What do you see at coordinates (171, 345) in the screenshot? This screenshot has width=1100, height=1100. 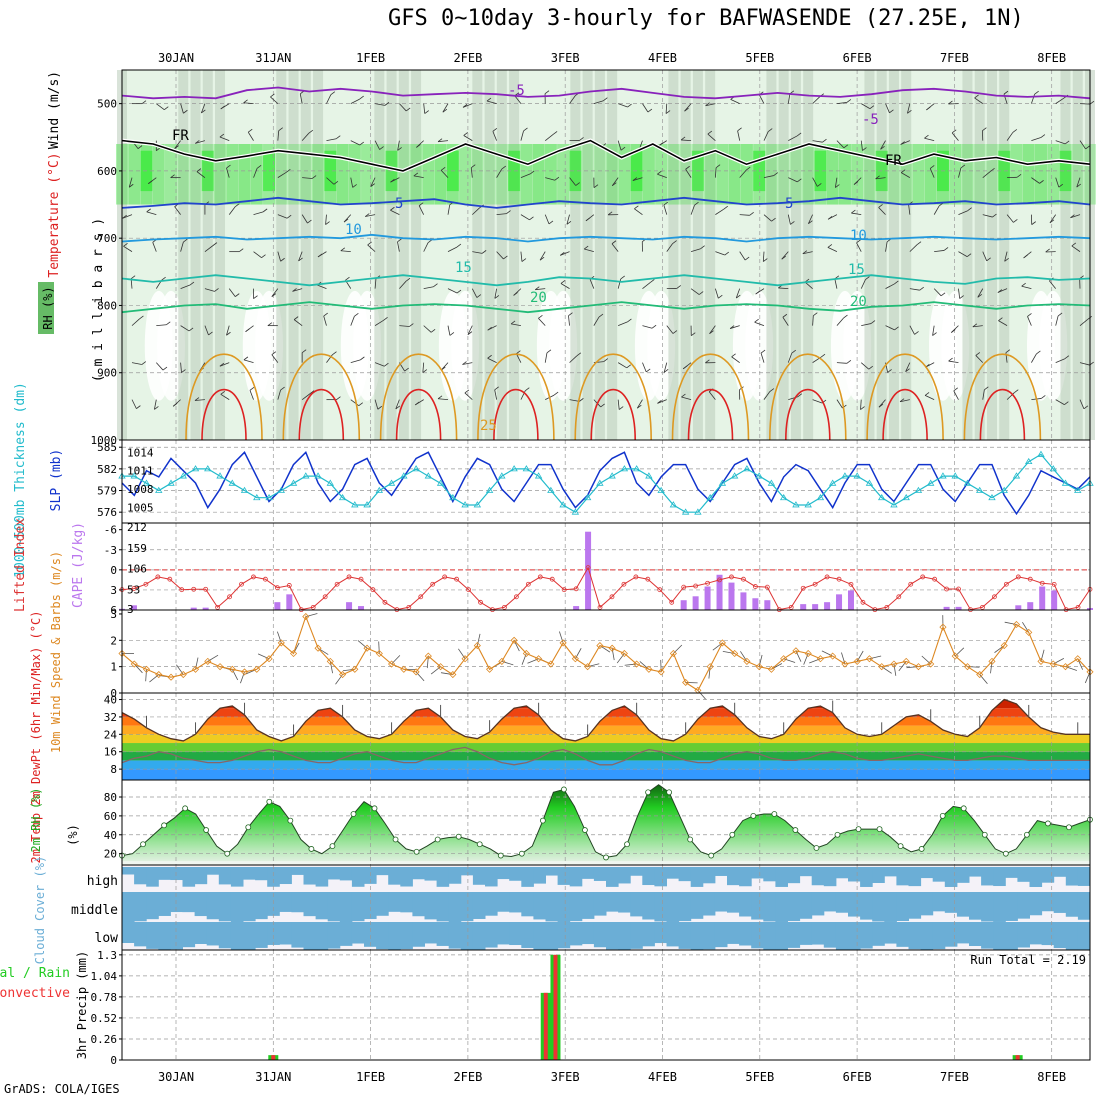 I see `rh-dry-pocket` at bounding box center [171, 345].